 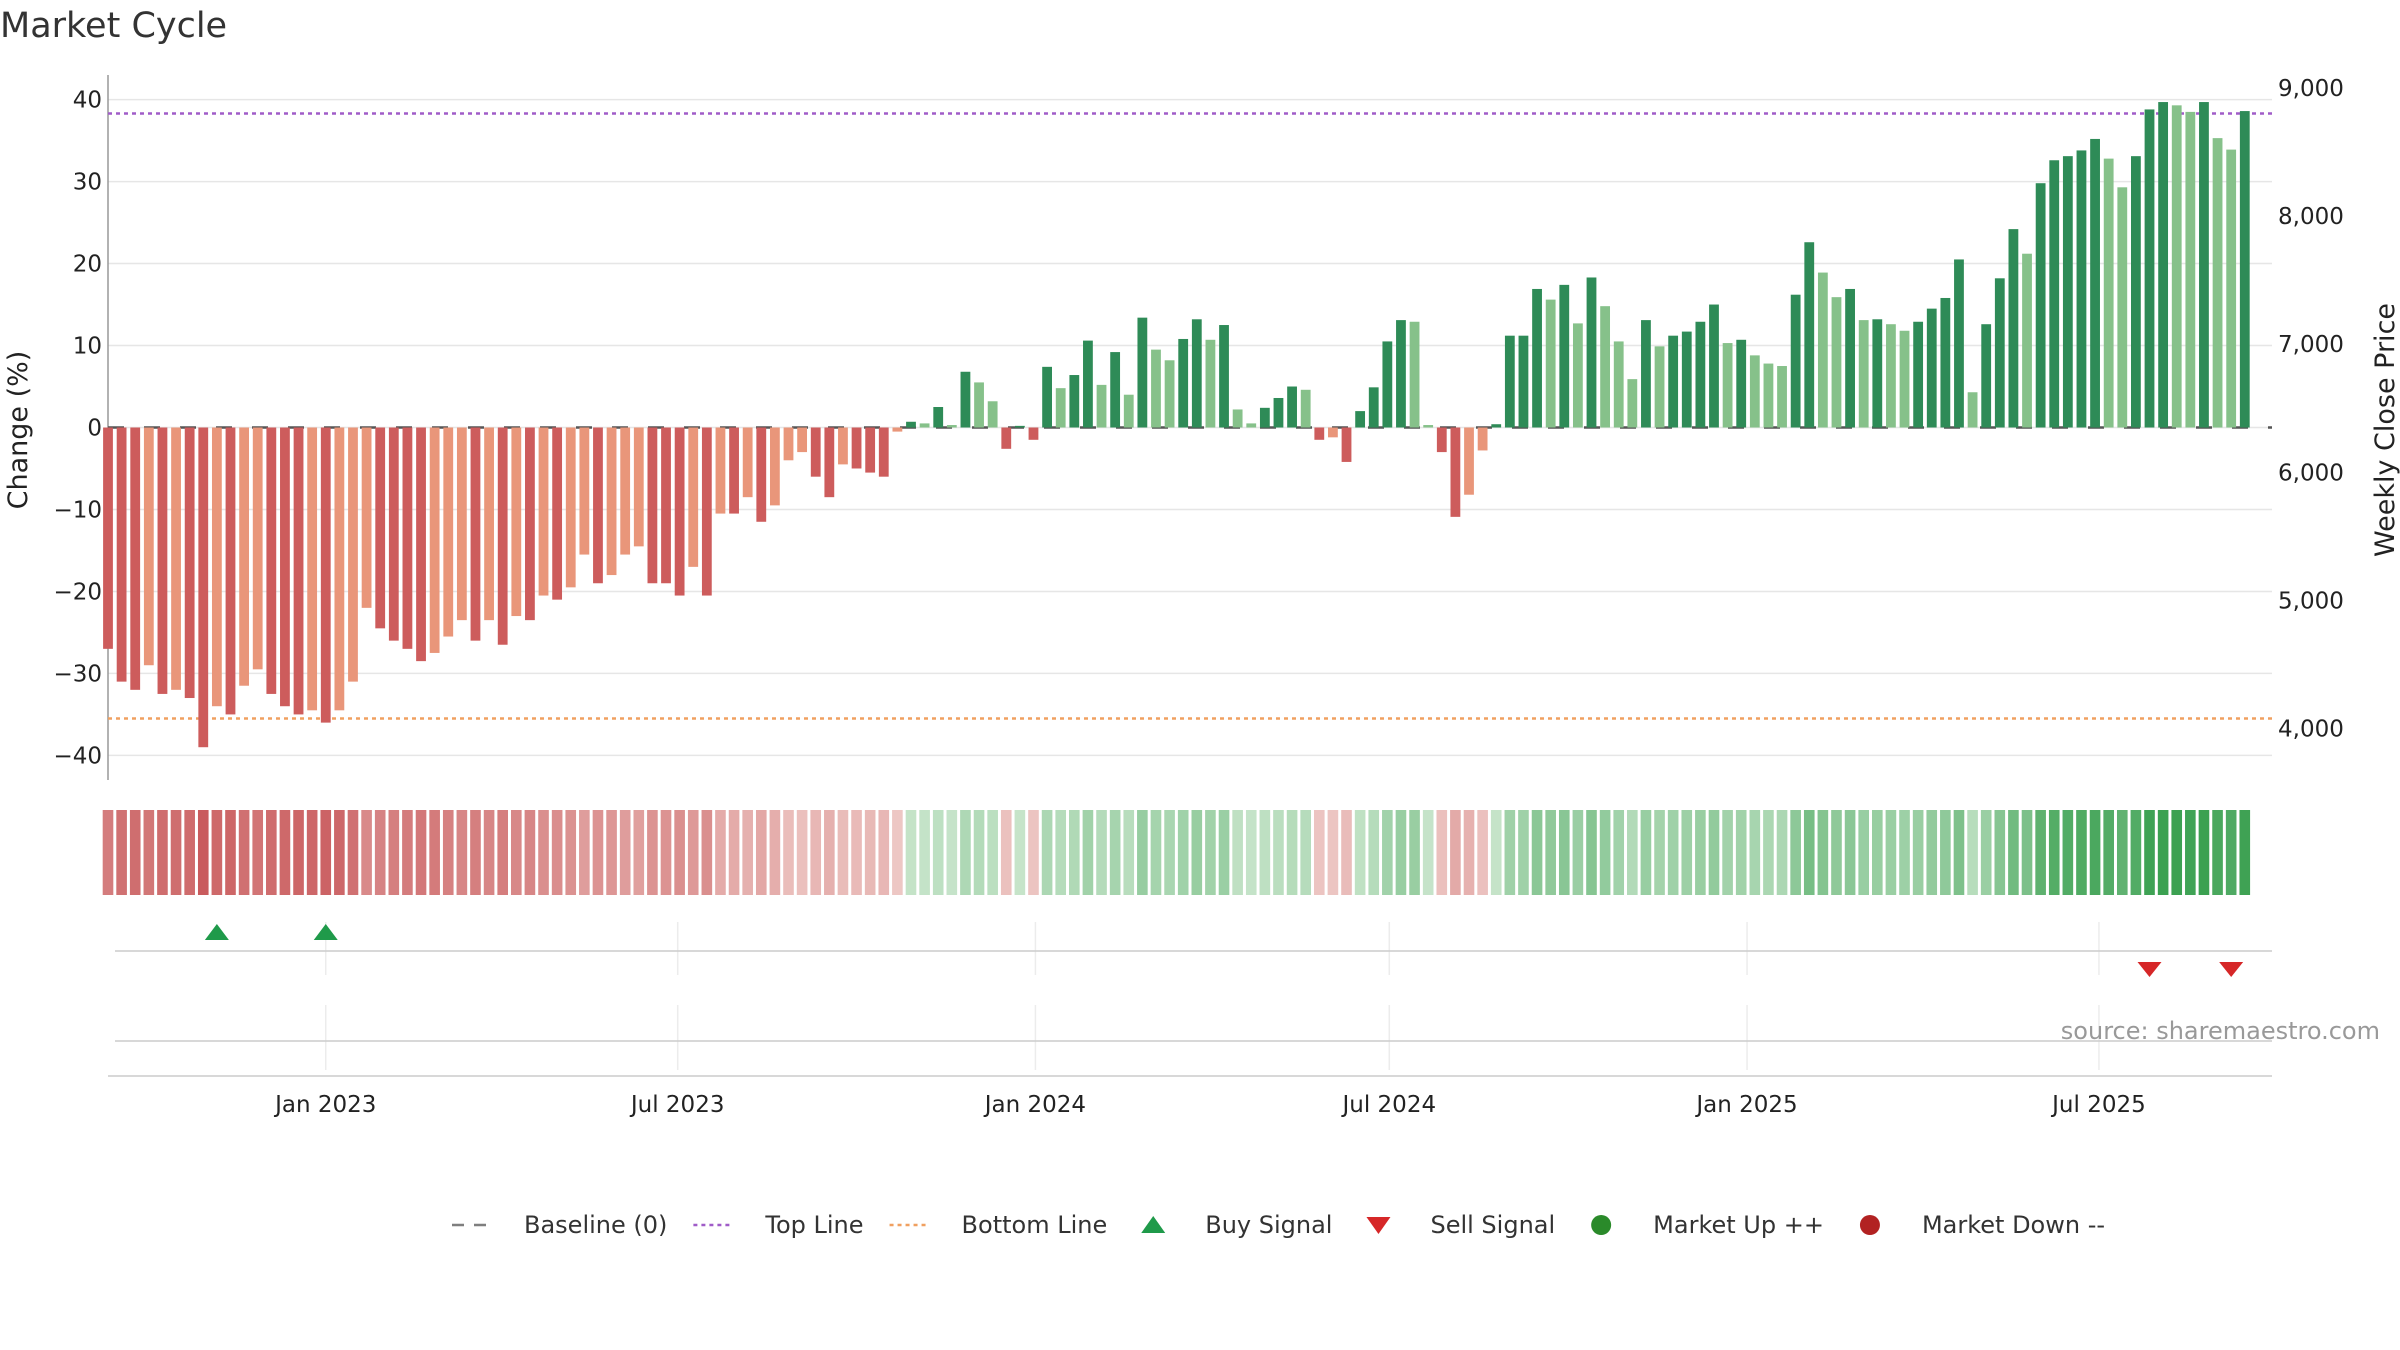 What do you see at coordinates (2385, 430) in the screenshot?
I see `y2-axis-title: Weekly Close Price` at bounding box center [2385, 430].